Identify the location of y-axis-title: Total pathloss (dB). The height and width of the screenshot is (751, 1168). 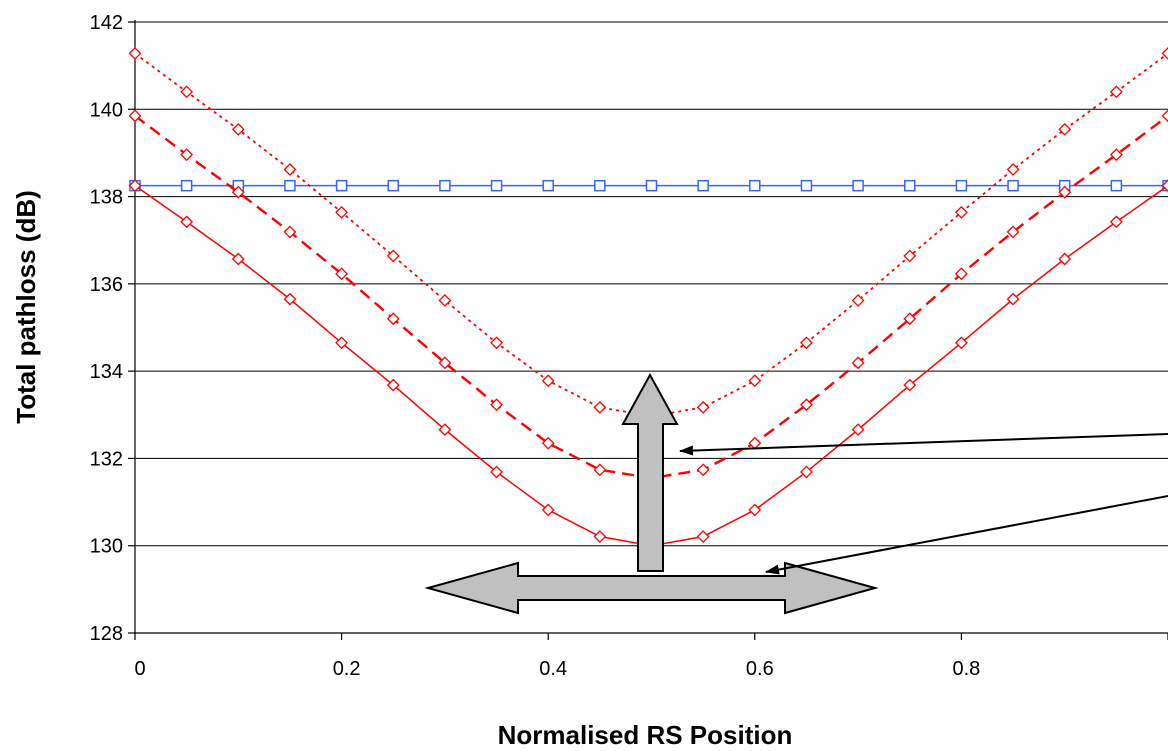
(26, 307).